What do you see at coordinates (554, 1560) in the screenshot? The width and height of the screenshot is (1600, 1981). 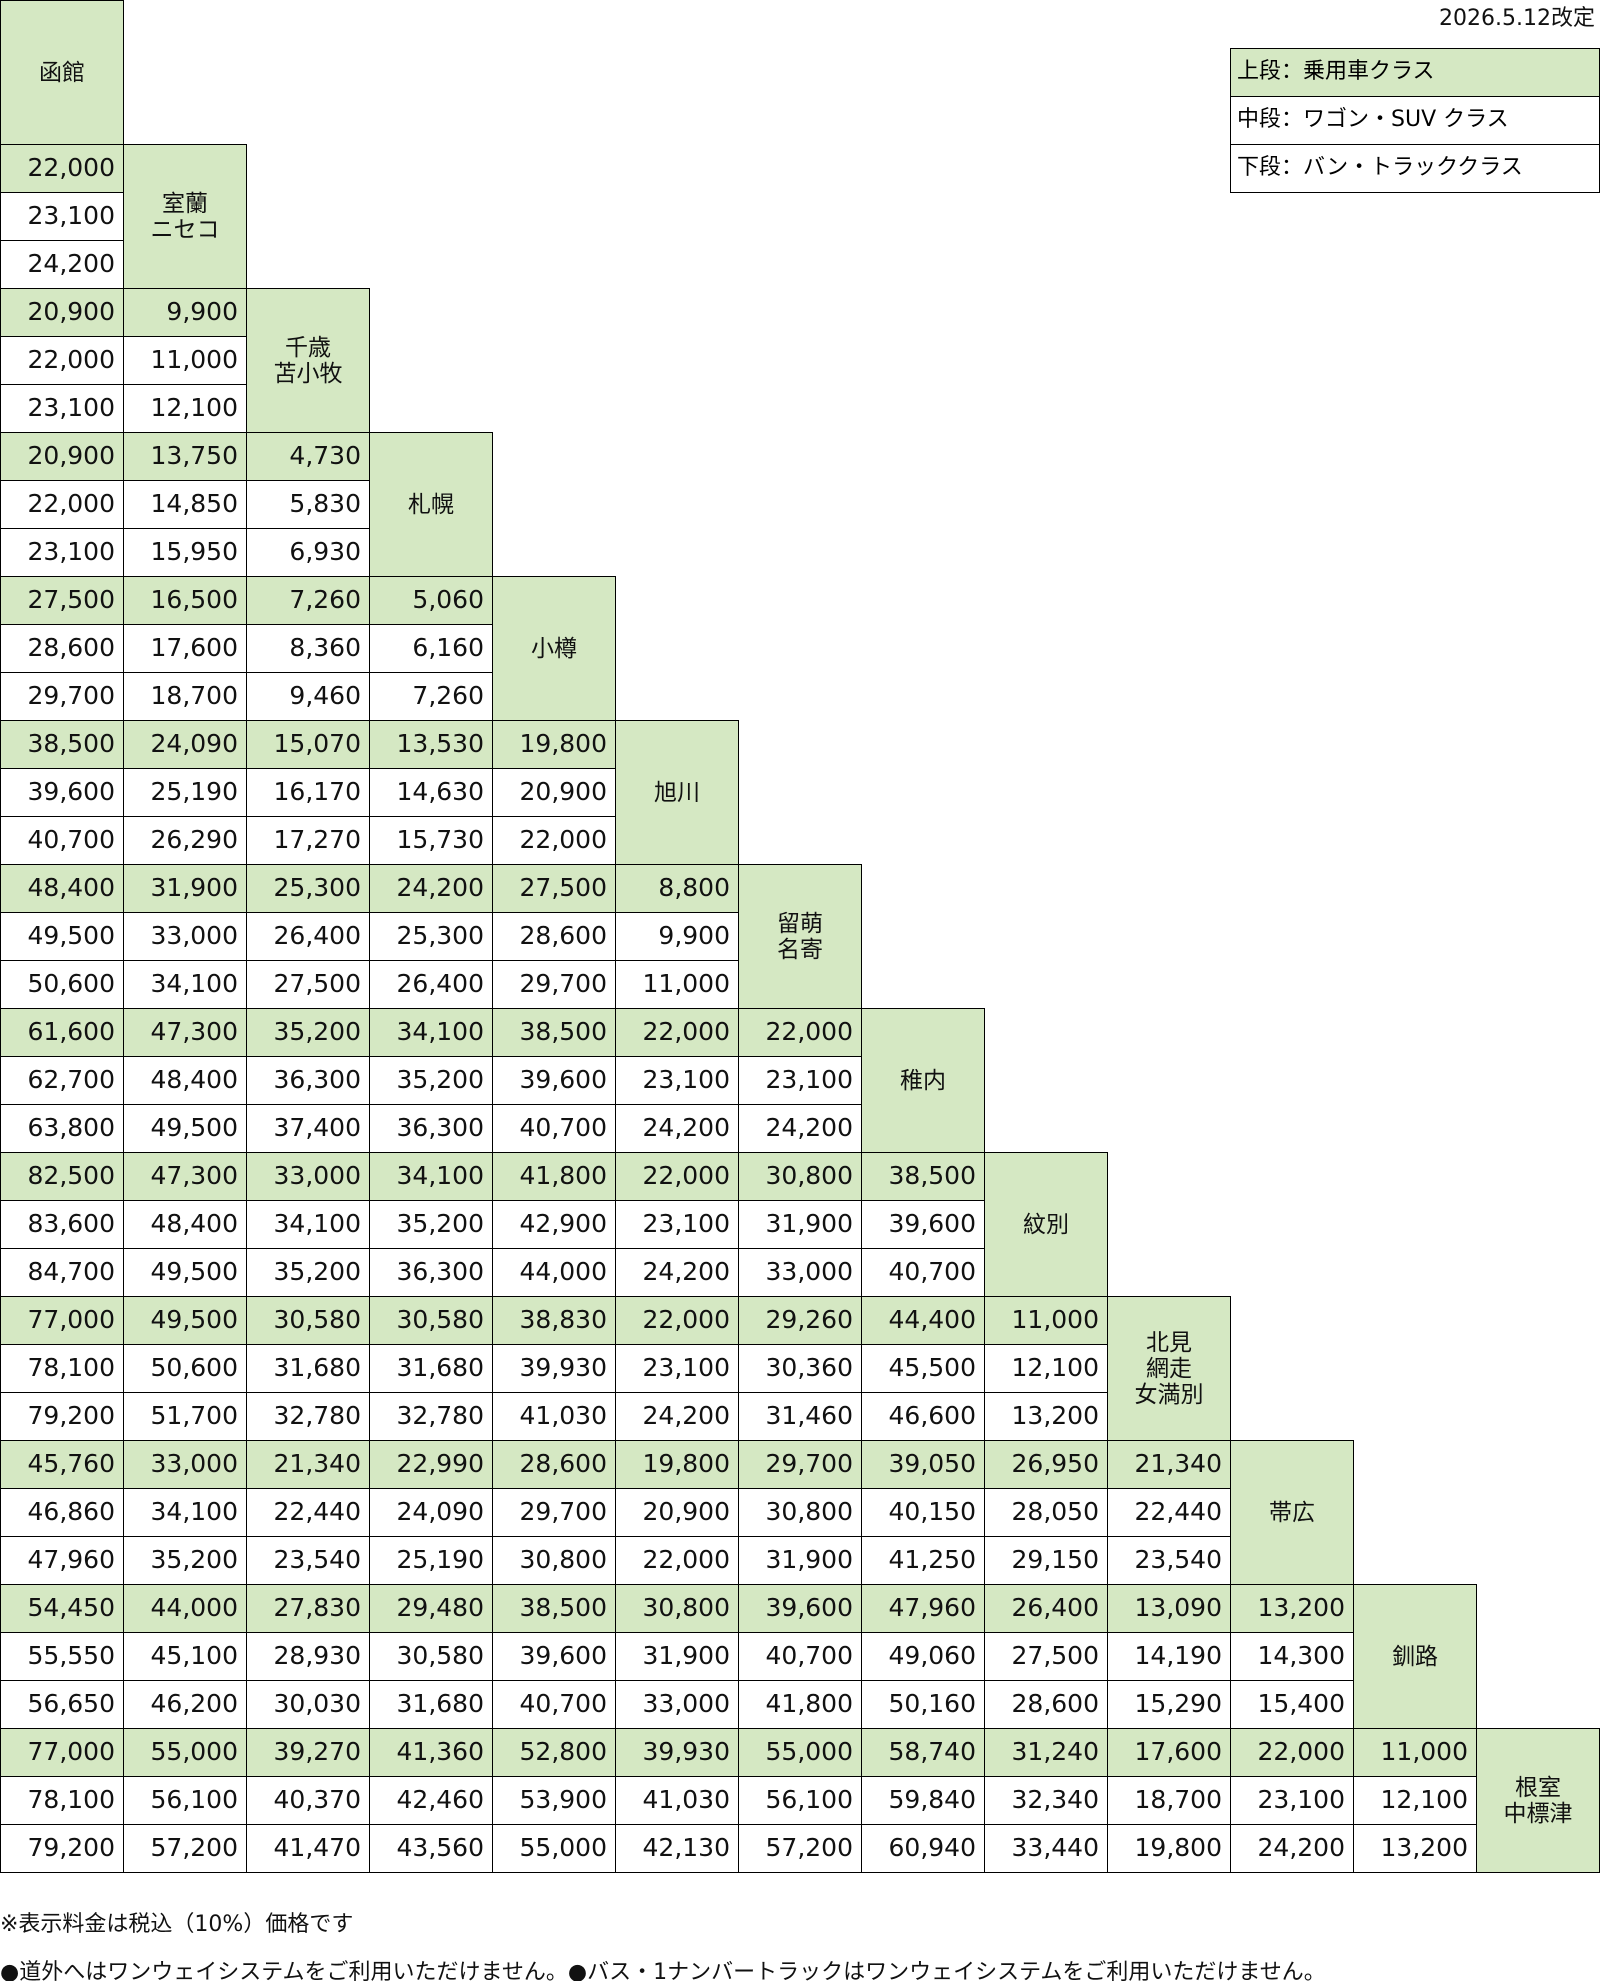 I see `fare-cell: 30,800` at bounding box center [554, 1560].